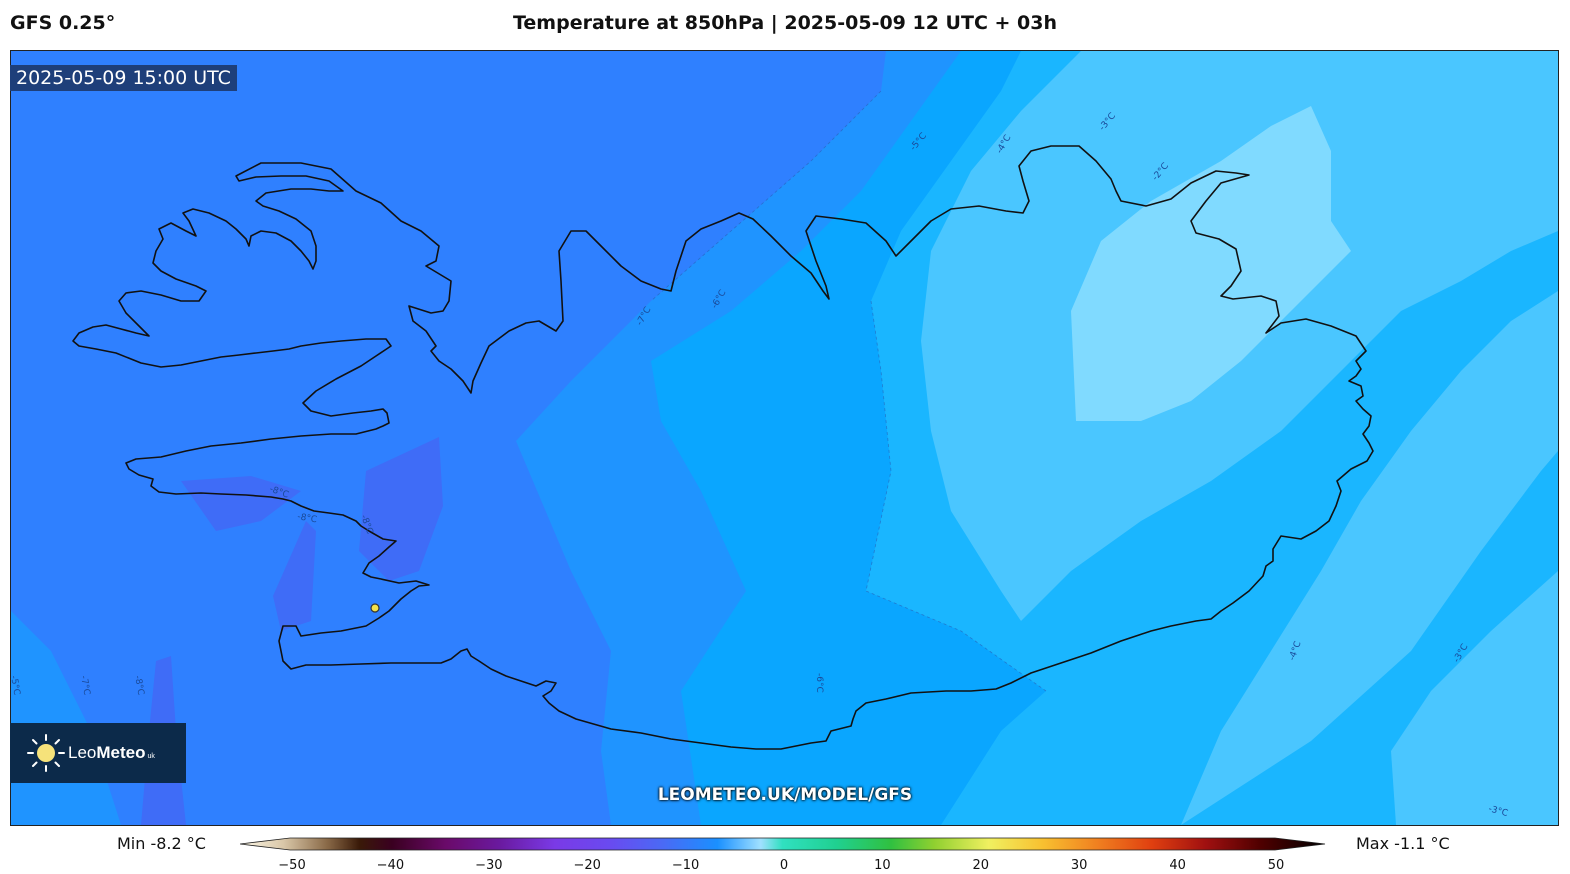 This screenshot has width=1570, height=874. I want to click on model-label: GFS 0.25°, so click(63, 23).